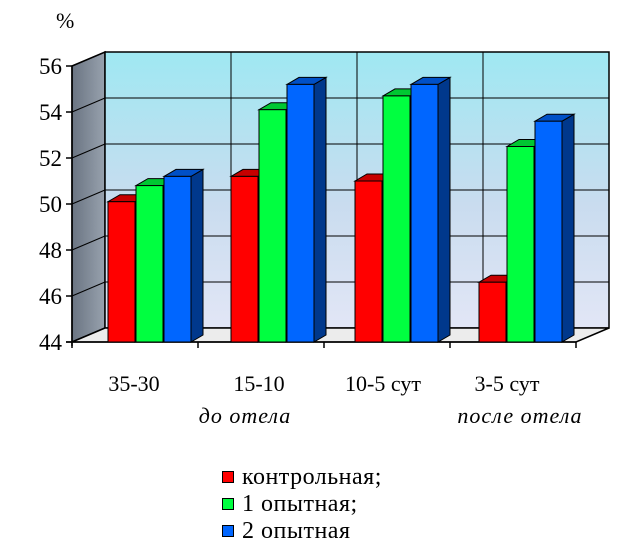 This screenshot has width=628, height=552. I want to click on legend-label: 2 опытная, so click(296, 530).